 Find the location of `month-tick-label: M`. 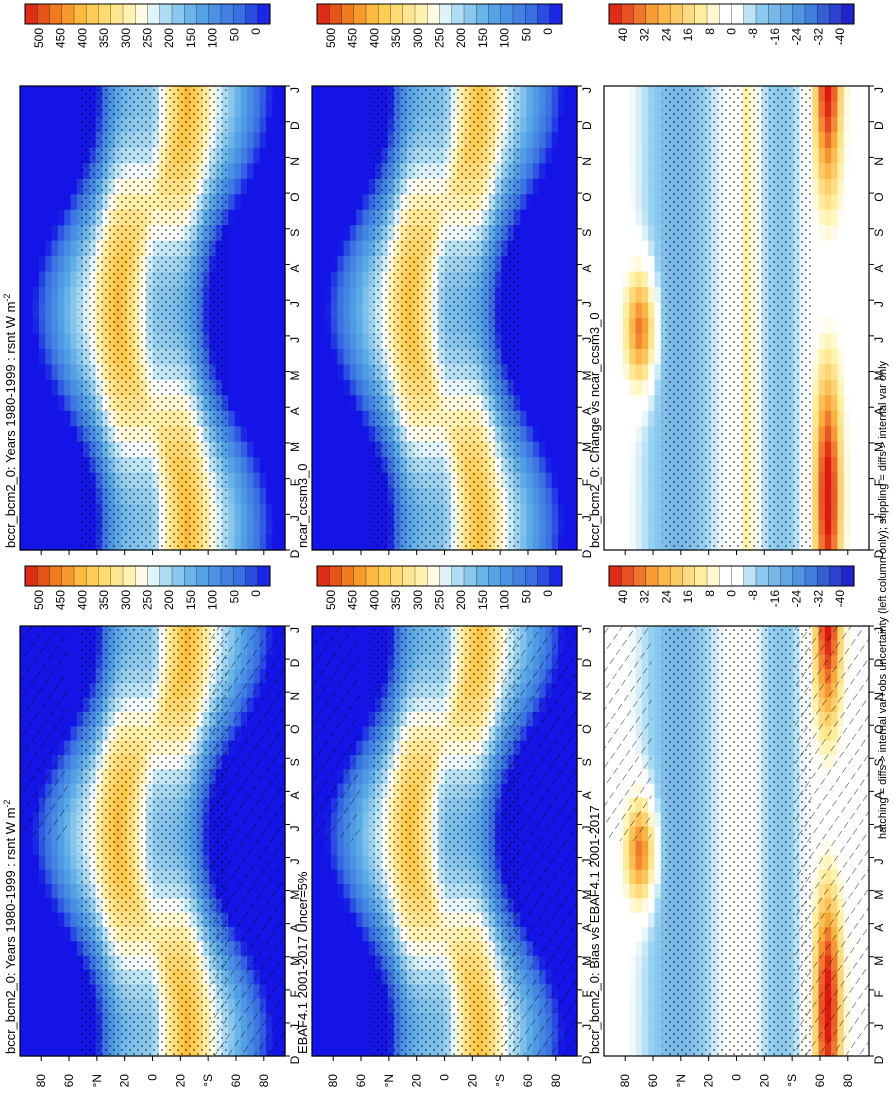

month-tick-label: M is located at coordinates (295, 961).